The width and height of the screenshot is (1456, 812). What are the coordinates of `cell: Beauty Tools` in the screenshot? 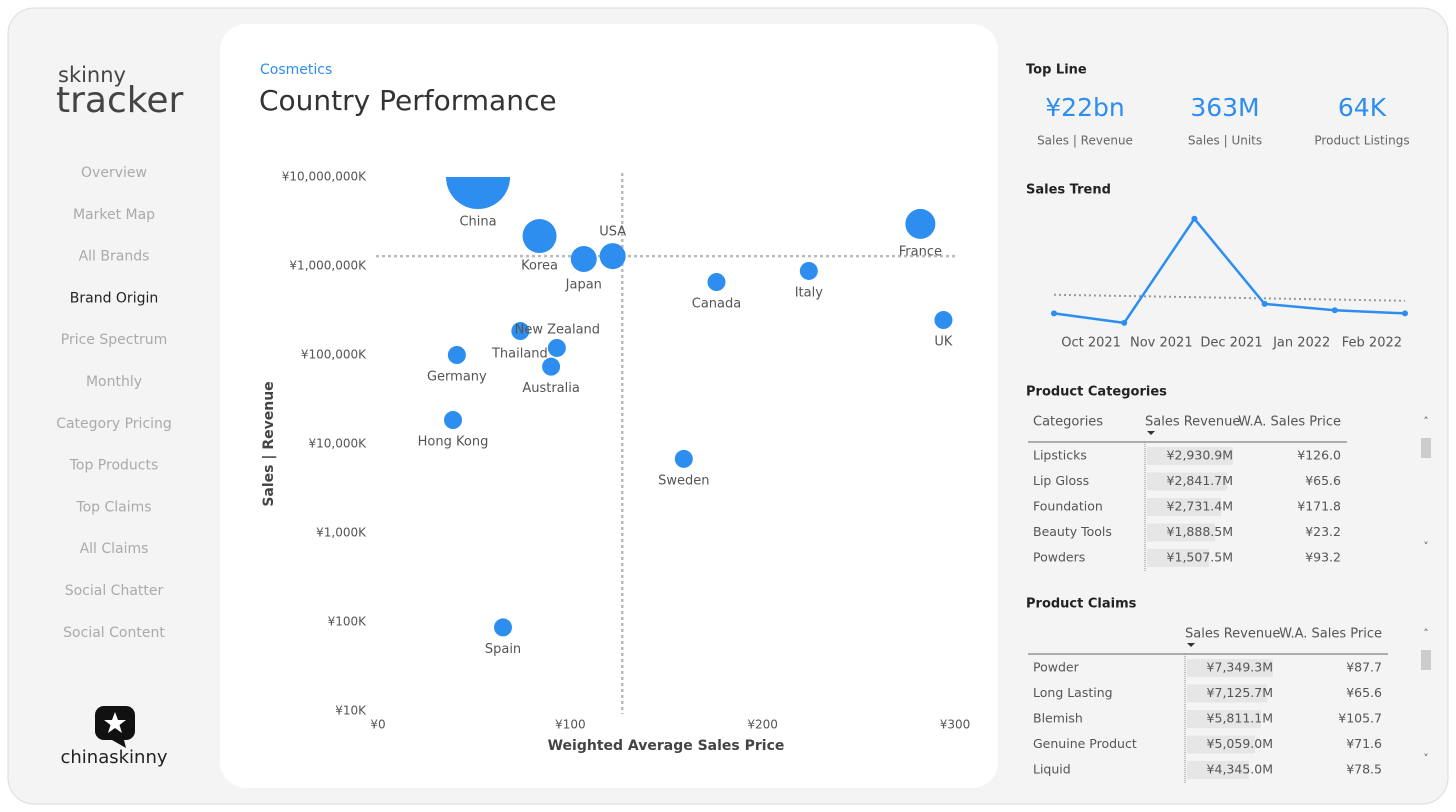 It's located at (1072, 531).